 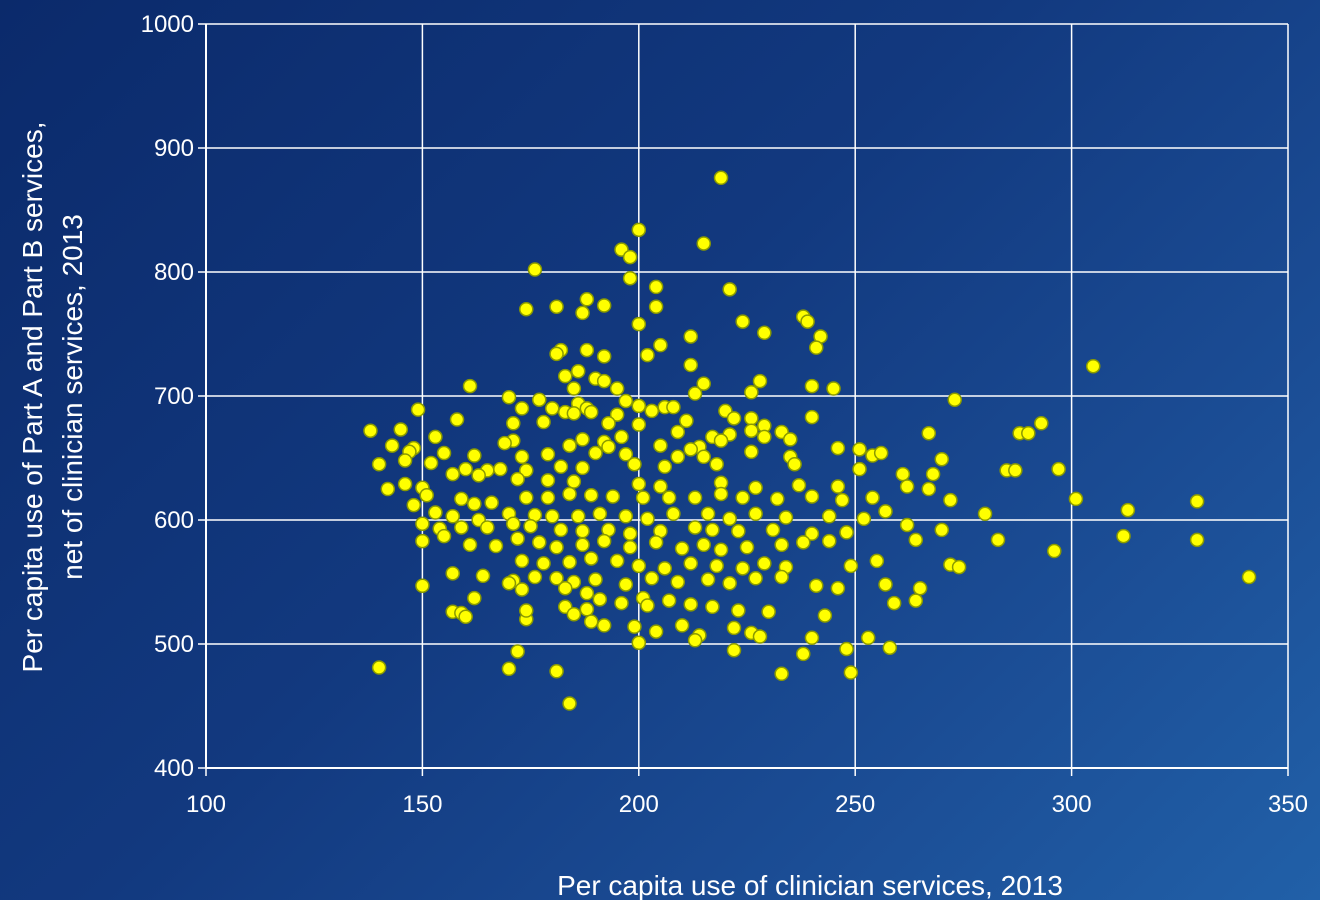 What do you see at coordinates (174, 272) in the screenshot?
I see `y-tick-label: 800` at bounding box center [174, 272].